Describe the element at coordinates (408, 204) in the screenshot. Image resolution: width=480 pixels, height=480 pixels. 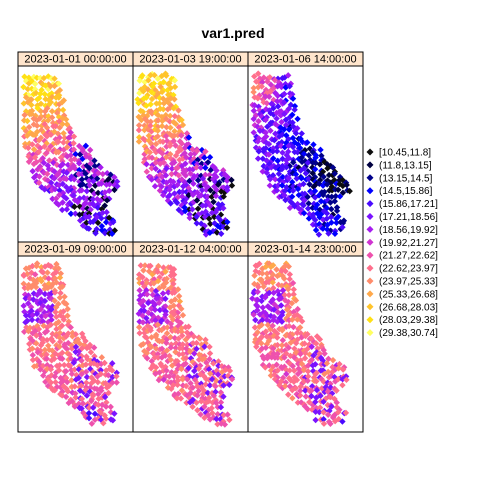
I see `legend-label: (15.86,17.21]` at that location.